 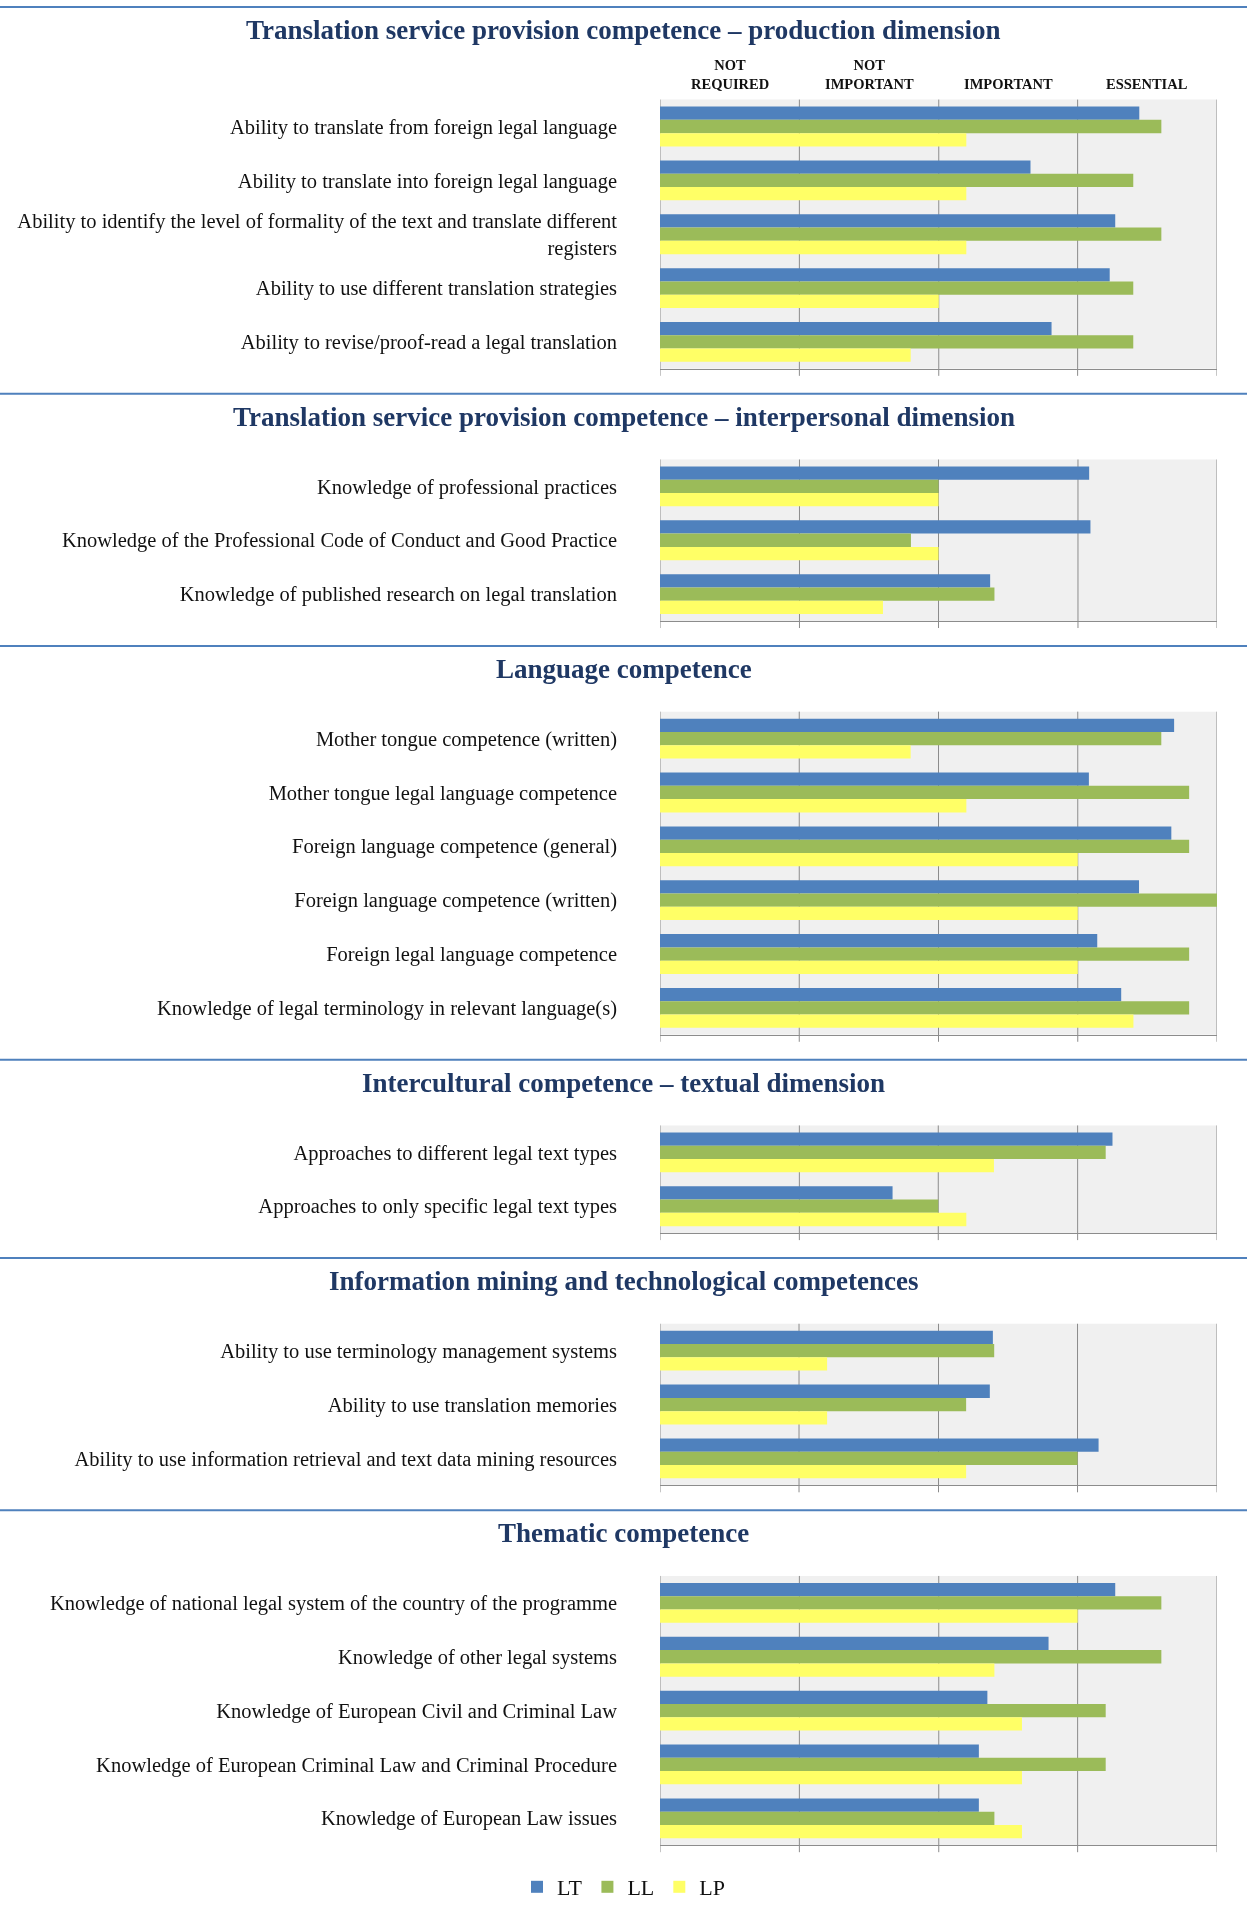 What do you see at coordinates (455, 1153) in the screenshot?
I see `y-tick-label: Approaches to different legal text types` at bounding box center [455, 1153].